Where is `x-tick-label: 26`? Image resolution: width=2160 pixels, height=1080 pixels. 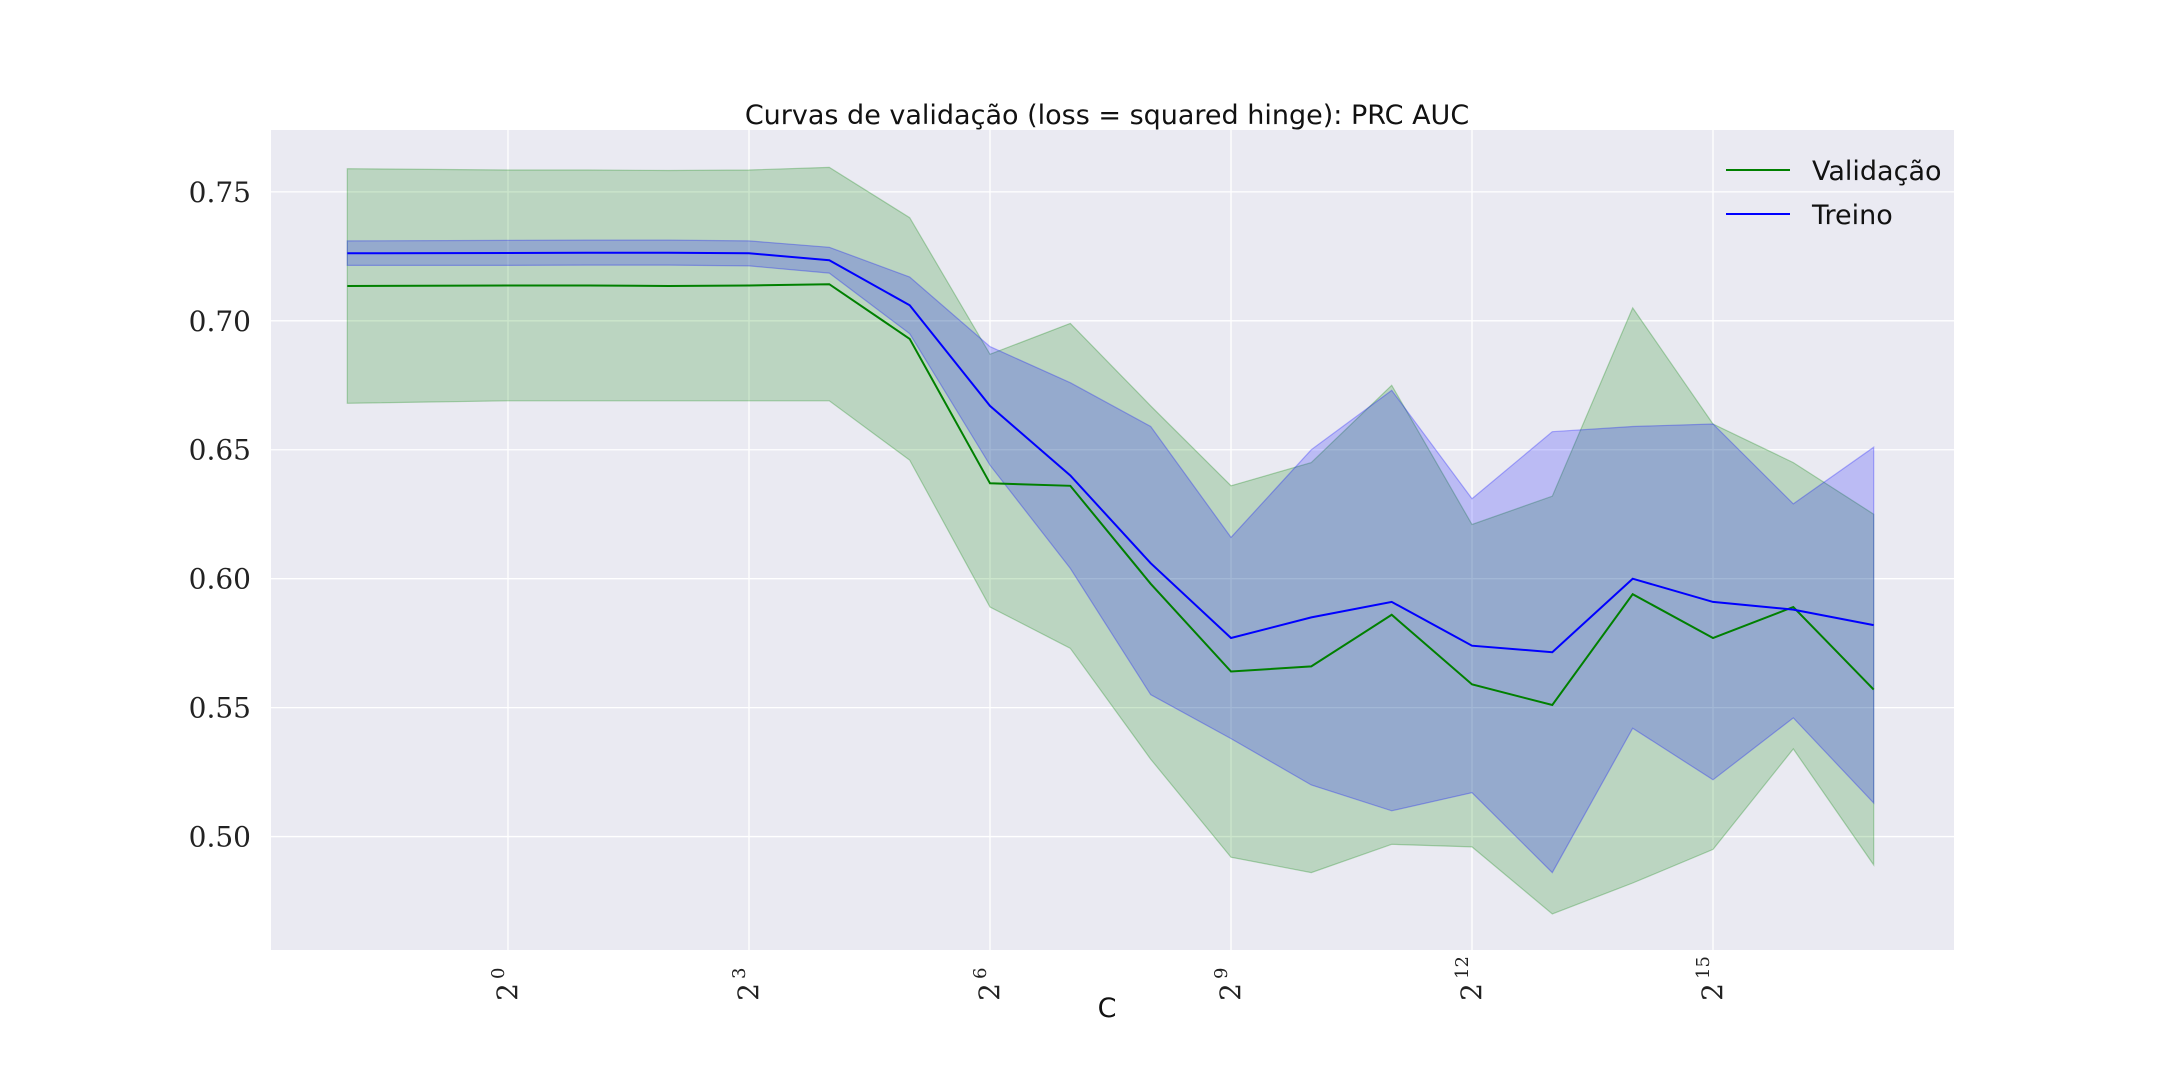
x-tick-label: 26 is located at coordinates (988, 984).